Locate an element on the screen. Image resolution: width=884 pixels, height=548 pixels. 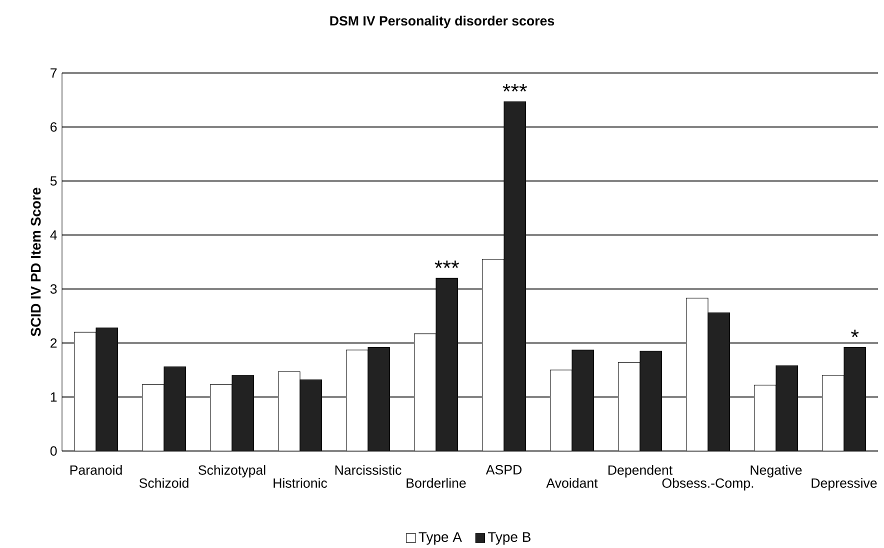
x-tick-label: Avoidant is located at coordinates (572, 483).